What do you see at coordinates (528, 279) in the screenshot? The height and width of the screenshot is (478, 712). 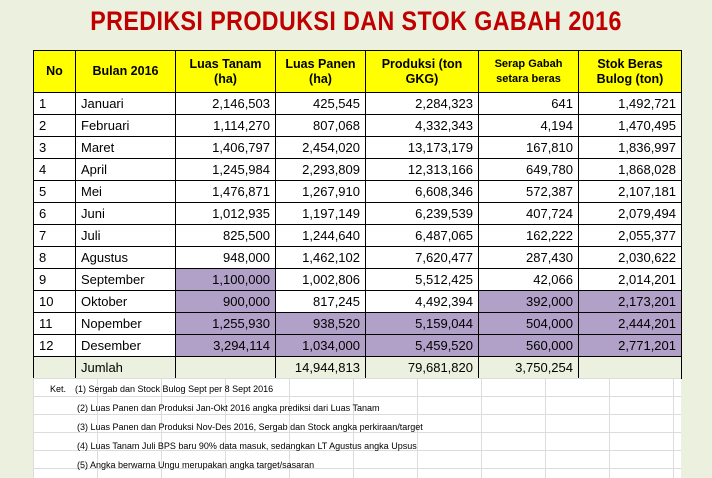 I see `cell: 42,066` at bounding box center [528, 279].